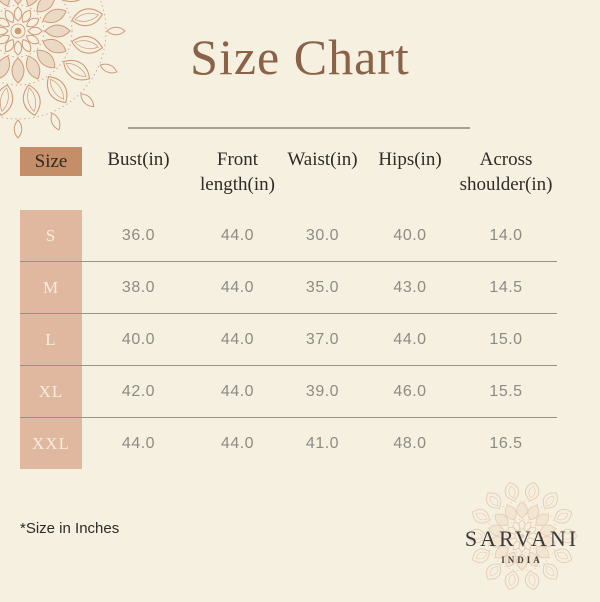  What do you see at coordinates (322, 443) in the screenshot?
I see `waist-value: 41.0` at bounding box center [322, 443].